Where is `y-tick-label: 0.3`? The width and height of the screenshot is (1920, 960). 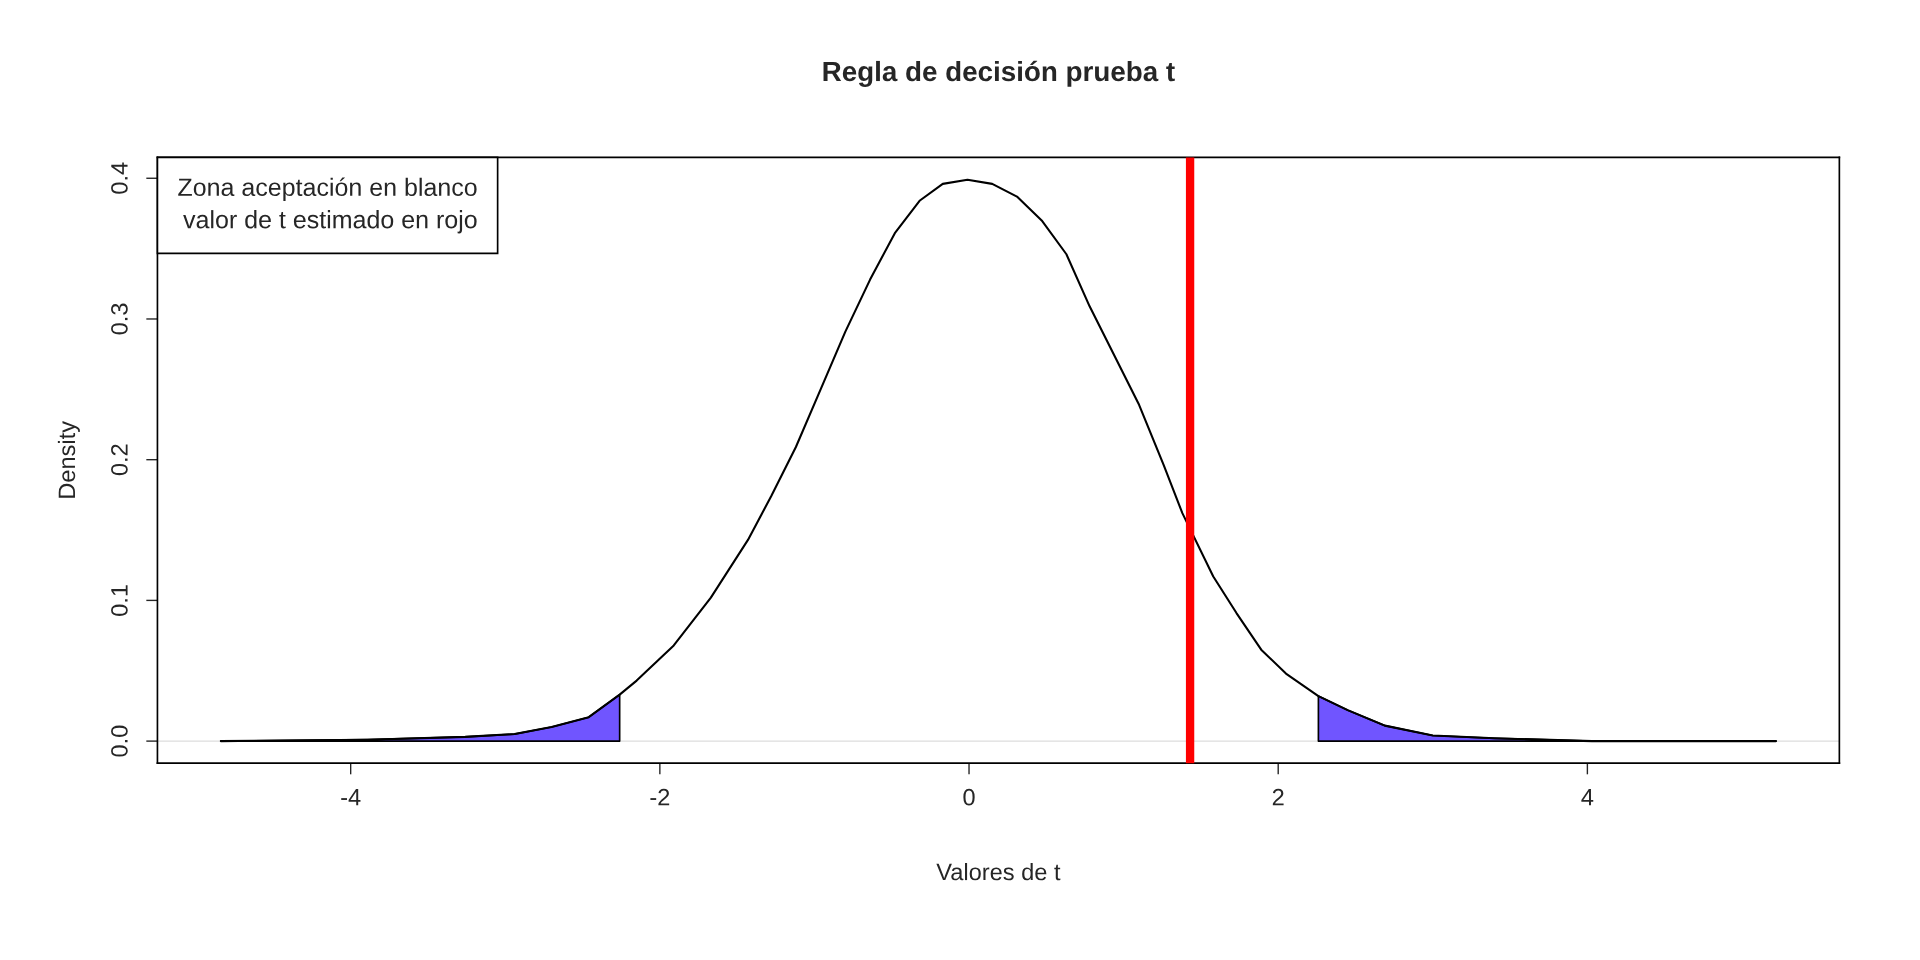
y-tick-label: 0.3 is located at coordinates (119, 319).